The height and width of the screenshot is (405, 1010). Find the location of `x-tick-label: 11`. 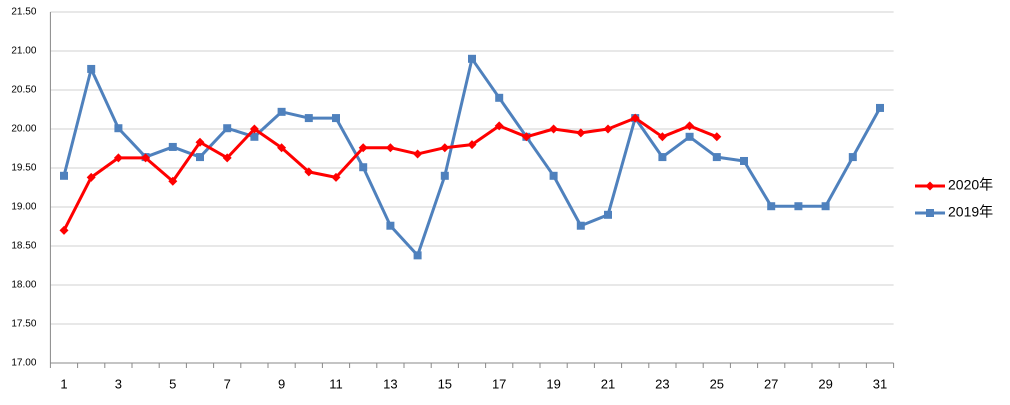

x-tick-label: 11 is located at coordinates (336, 383).